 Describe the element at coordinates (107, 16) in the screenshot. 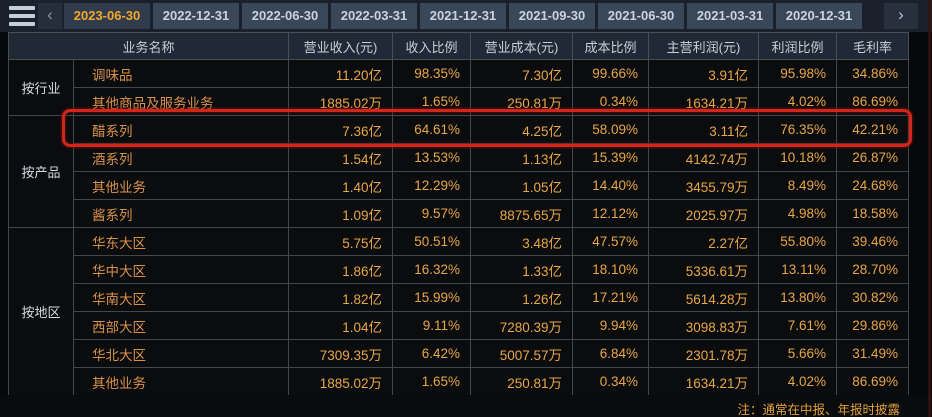

I see `tab-2023-06-30: 2023-06-30` at that location.